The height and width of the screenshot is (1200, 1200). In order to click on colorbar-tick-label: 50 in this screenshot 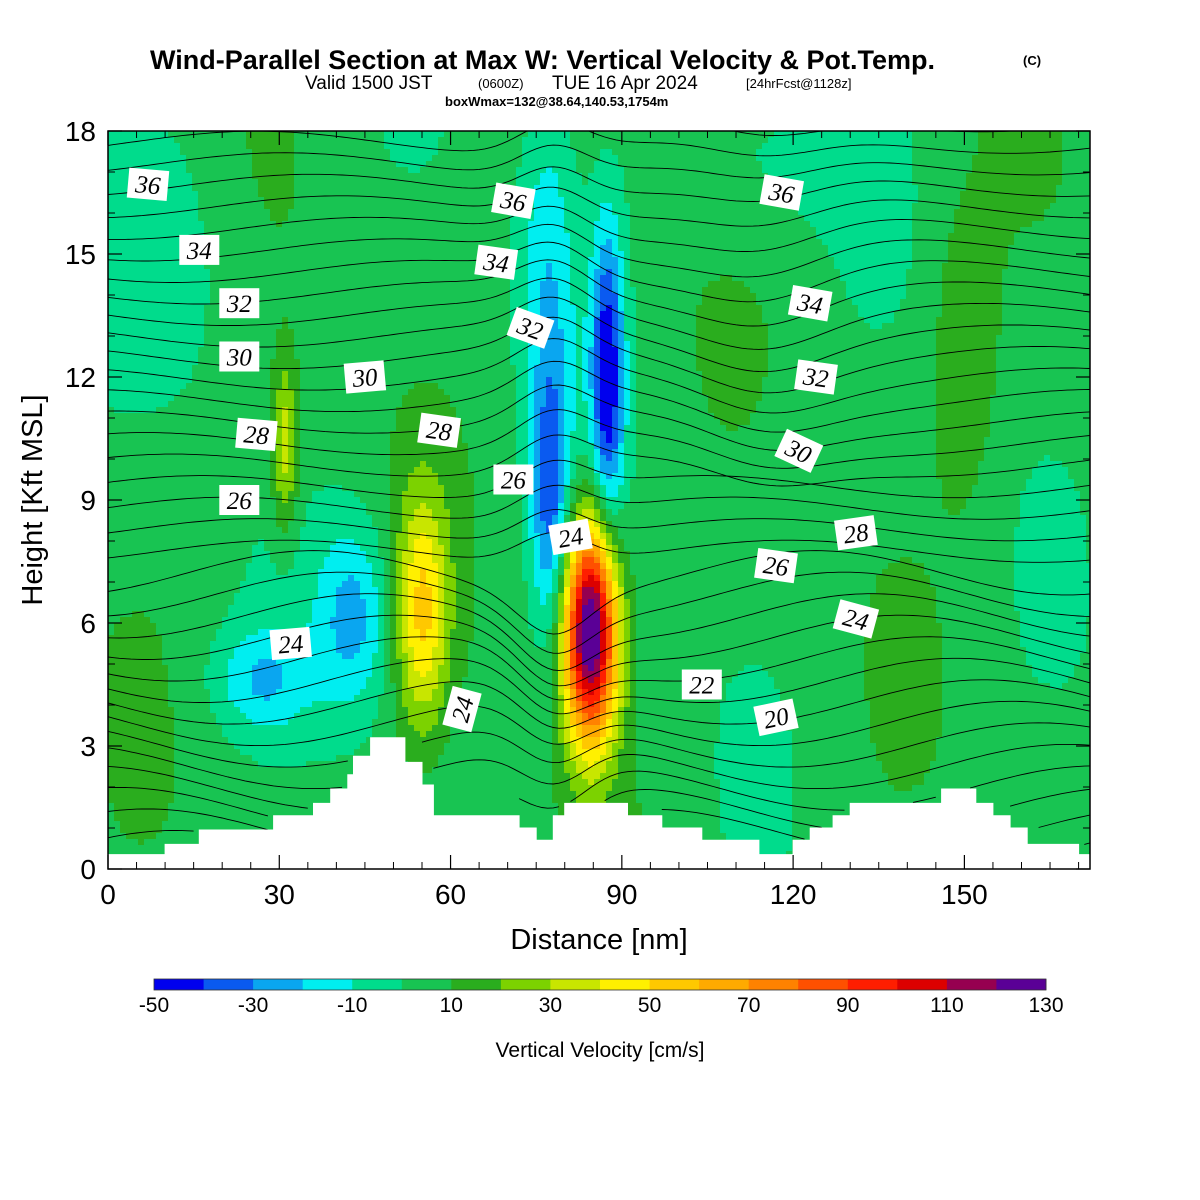, I will do `click(649, 1005)`.